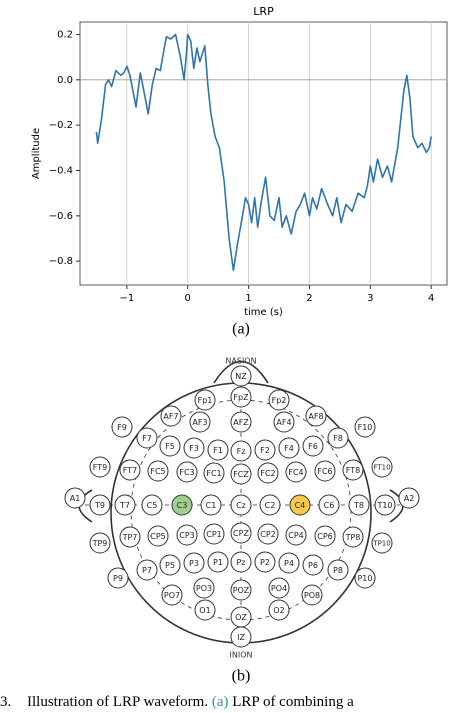 The image size is (474, 713). I want to click on electrode-label: F9, so click(122, 427).